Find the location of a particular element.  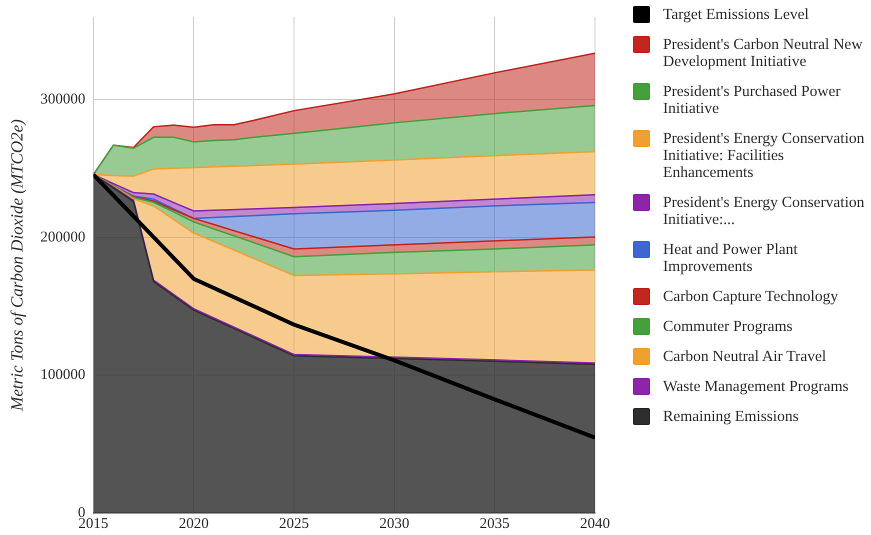

legend-label: President's Purchased Power Initiative is located at coordinates (752, 100).